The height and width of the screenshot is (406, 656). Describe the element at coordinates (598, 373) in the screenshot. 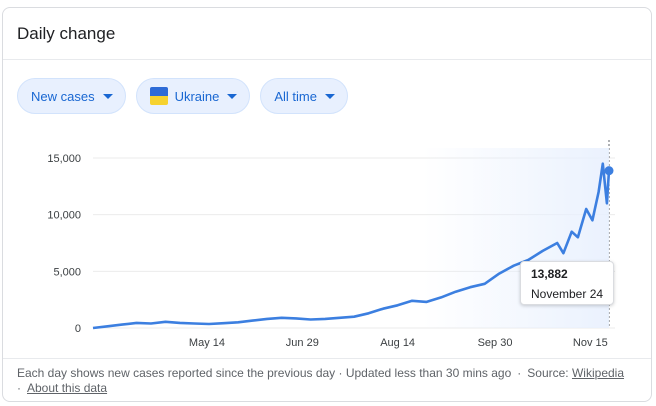

I see `source-link: Wikipedia` at that location.